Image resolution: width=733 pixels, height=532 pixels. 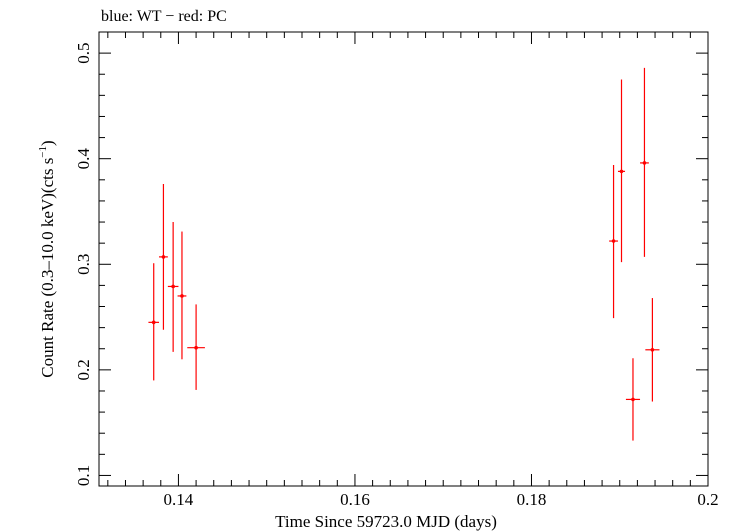 I want to click on x-axis-label: Time Since 59723.0 MJD (days), so click(x=386, y=521).